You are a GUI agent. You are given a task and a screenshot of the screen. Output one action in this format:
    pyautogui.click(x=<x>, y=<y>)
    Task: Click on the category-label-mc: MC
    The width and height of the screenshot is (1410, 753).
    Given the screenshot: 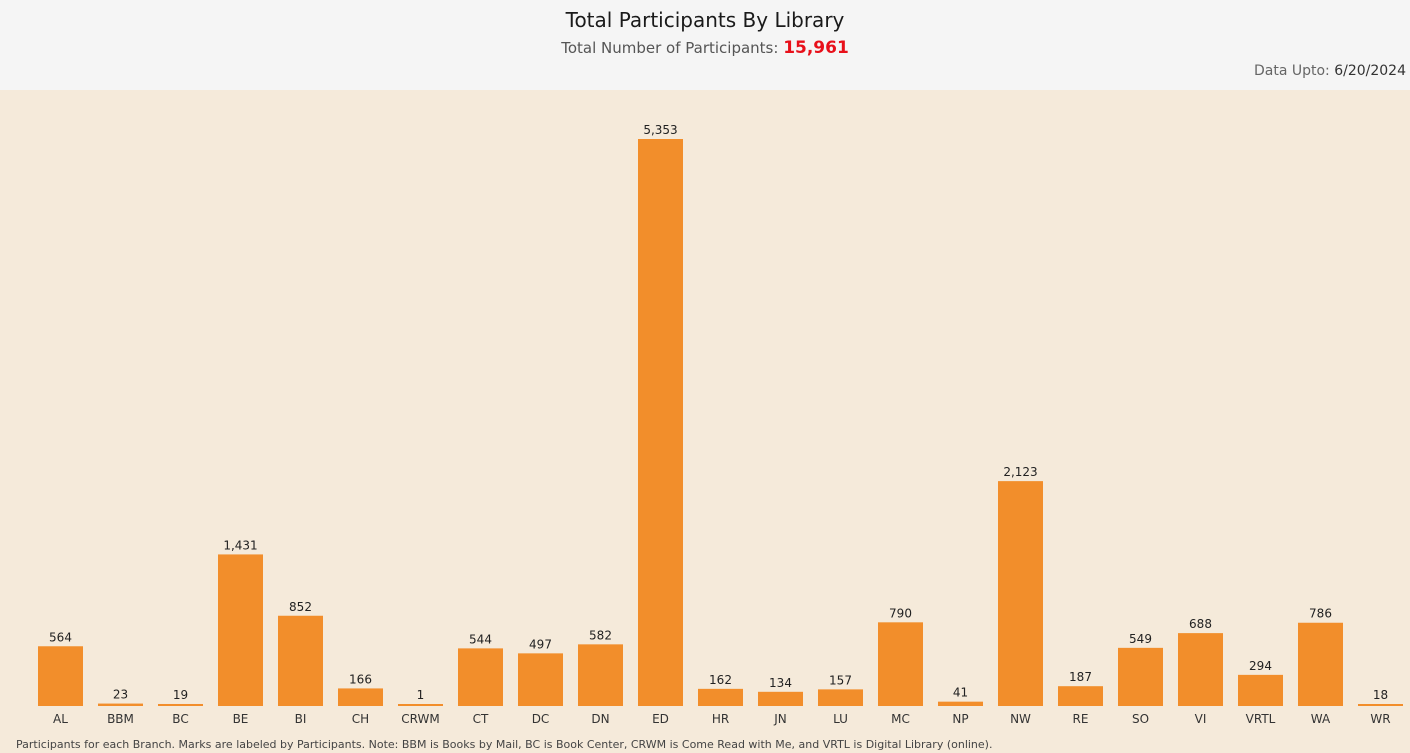 What is the action you would take?
    pyautogui.click(x=900, y=719)
    